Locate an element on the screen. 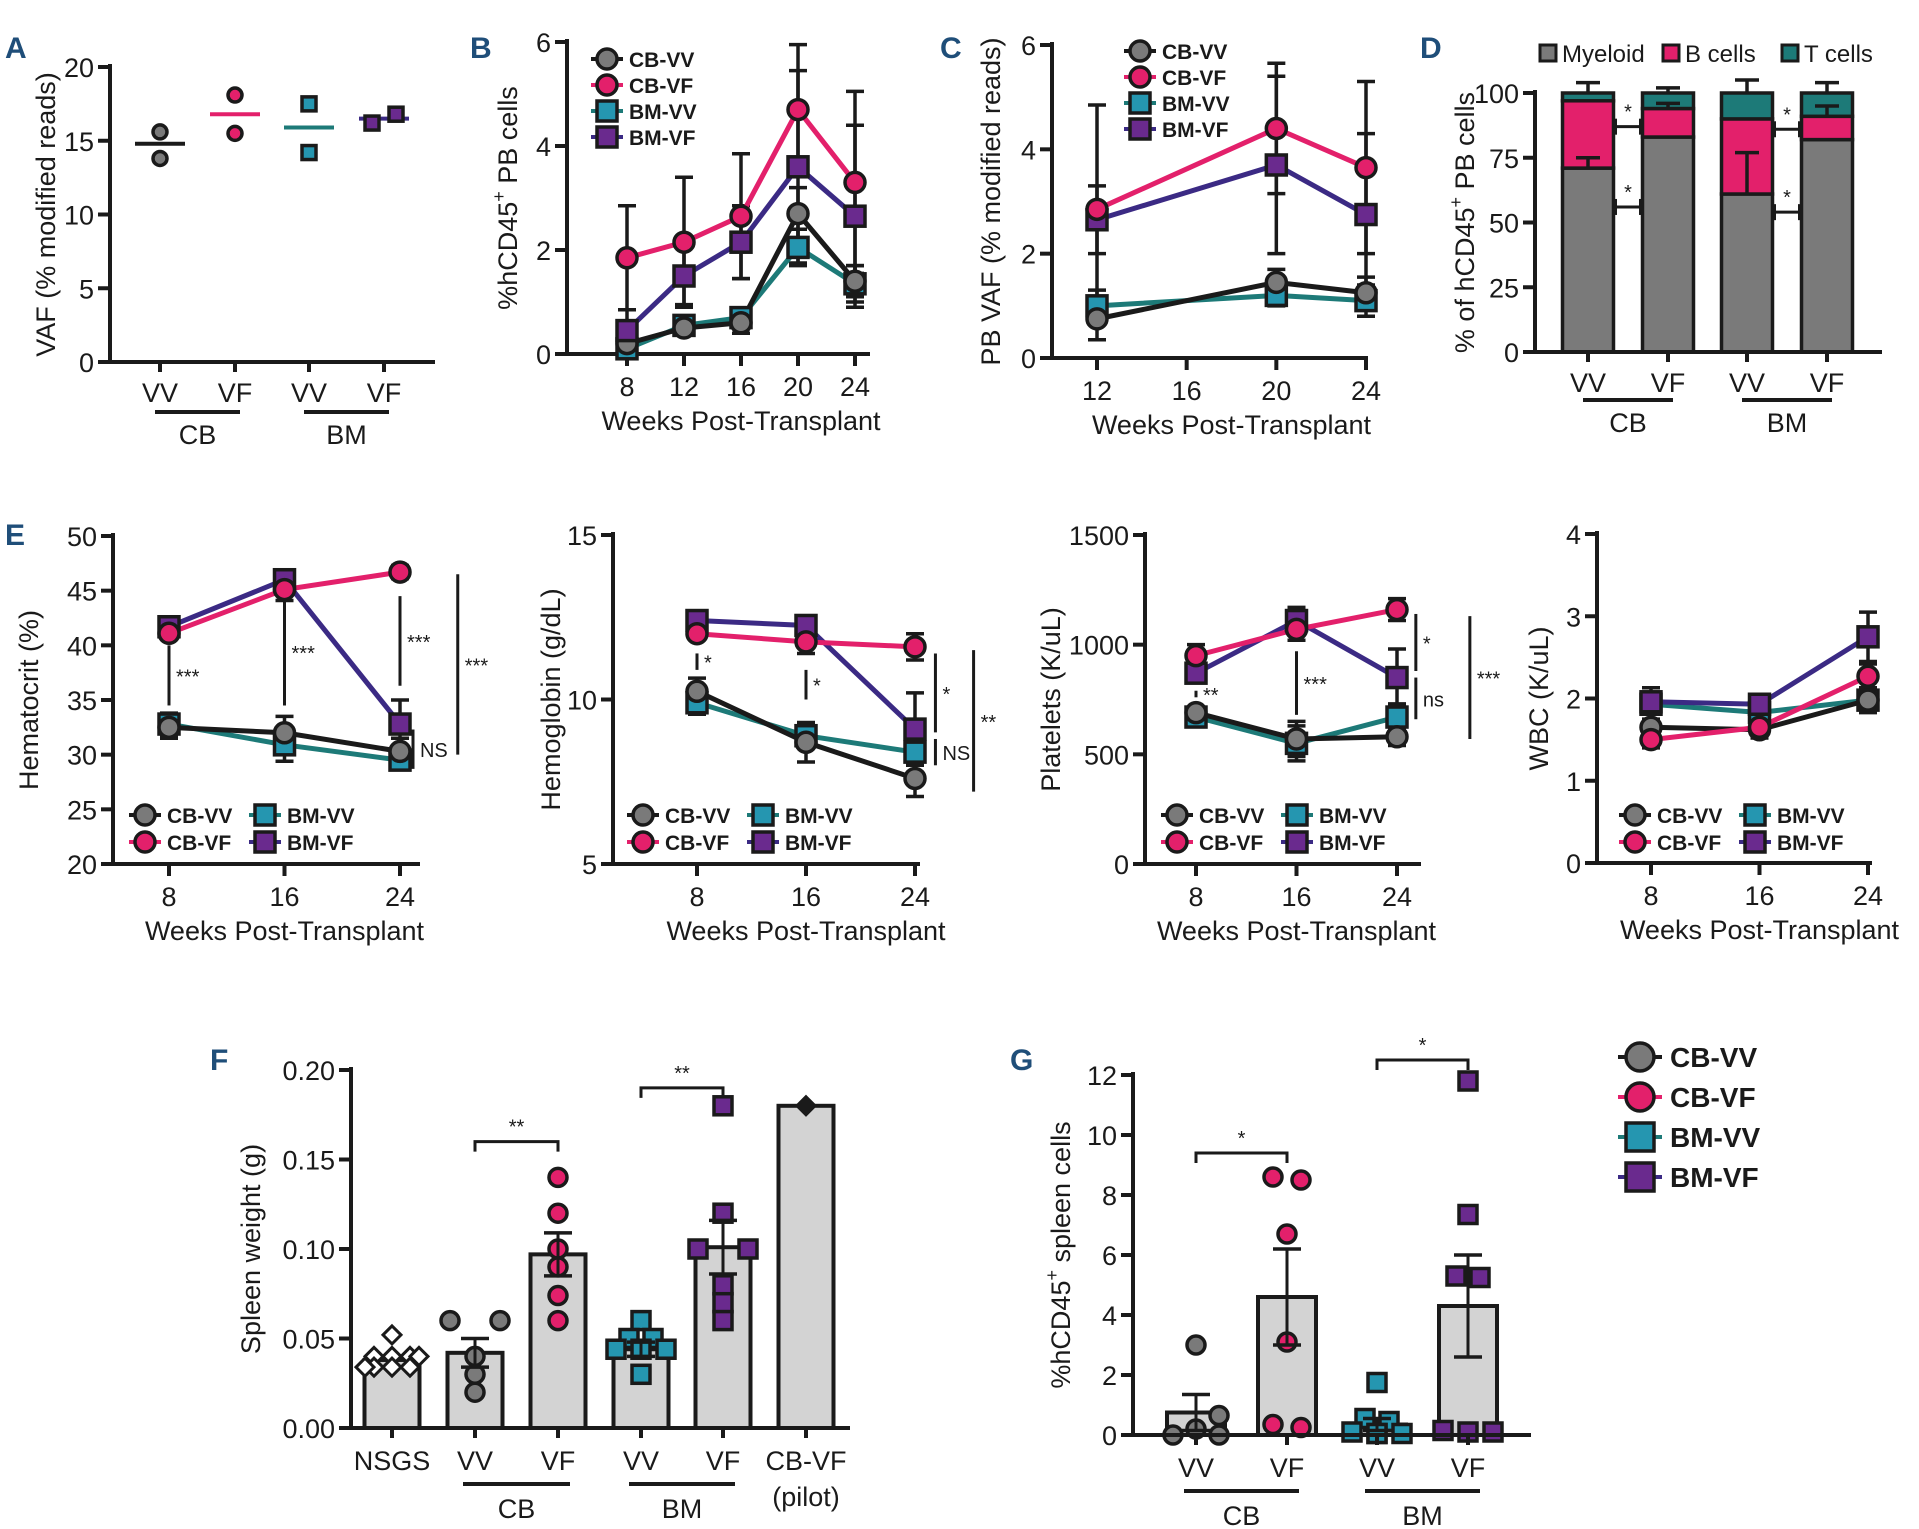 The height and width of the screenshot is (1529, 1919). x-tick-label: VV is located at coordinates (475, 1461).